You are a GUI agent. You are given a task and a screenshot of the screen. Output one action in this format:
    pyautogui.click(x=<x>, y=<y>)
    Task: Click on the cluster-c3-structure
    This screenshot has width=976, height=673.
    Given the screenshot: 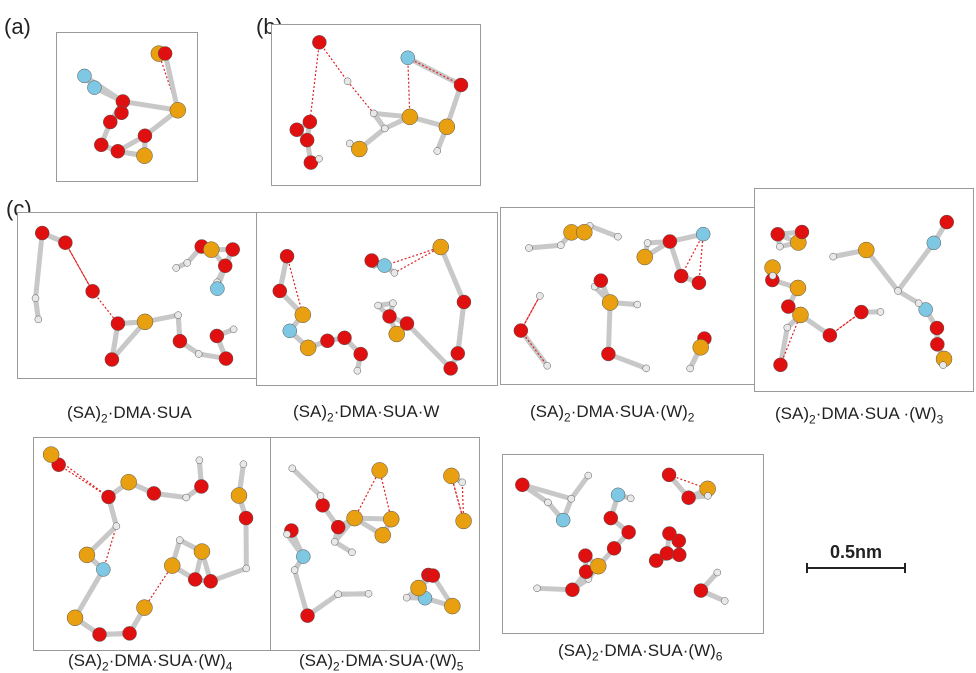 What is the action you would take?
    pyautogui.click(x=628, y=296)
    